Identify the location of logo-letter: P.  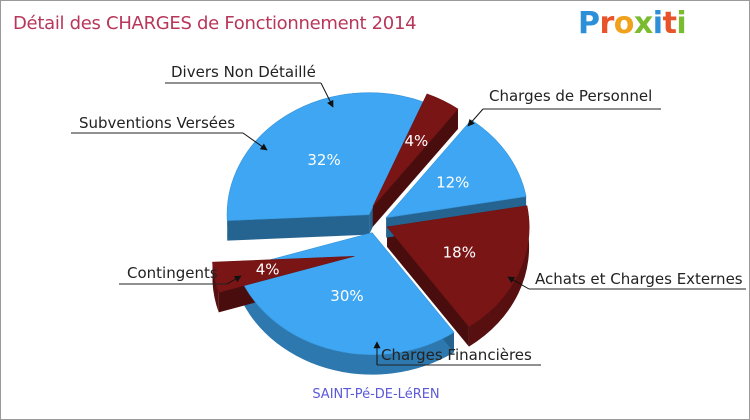
(589, 23).